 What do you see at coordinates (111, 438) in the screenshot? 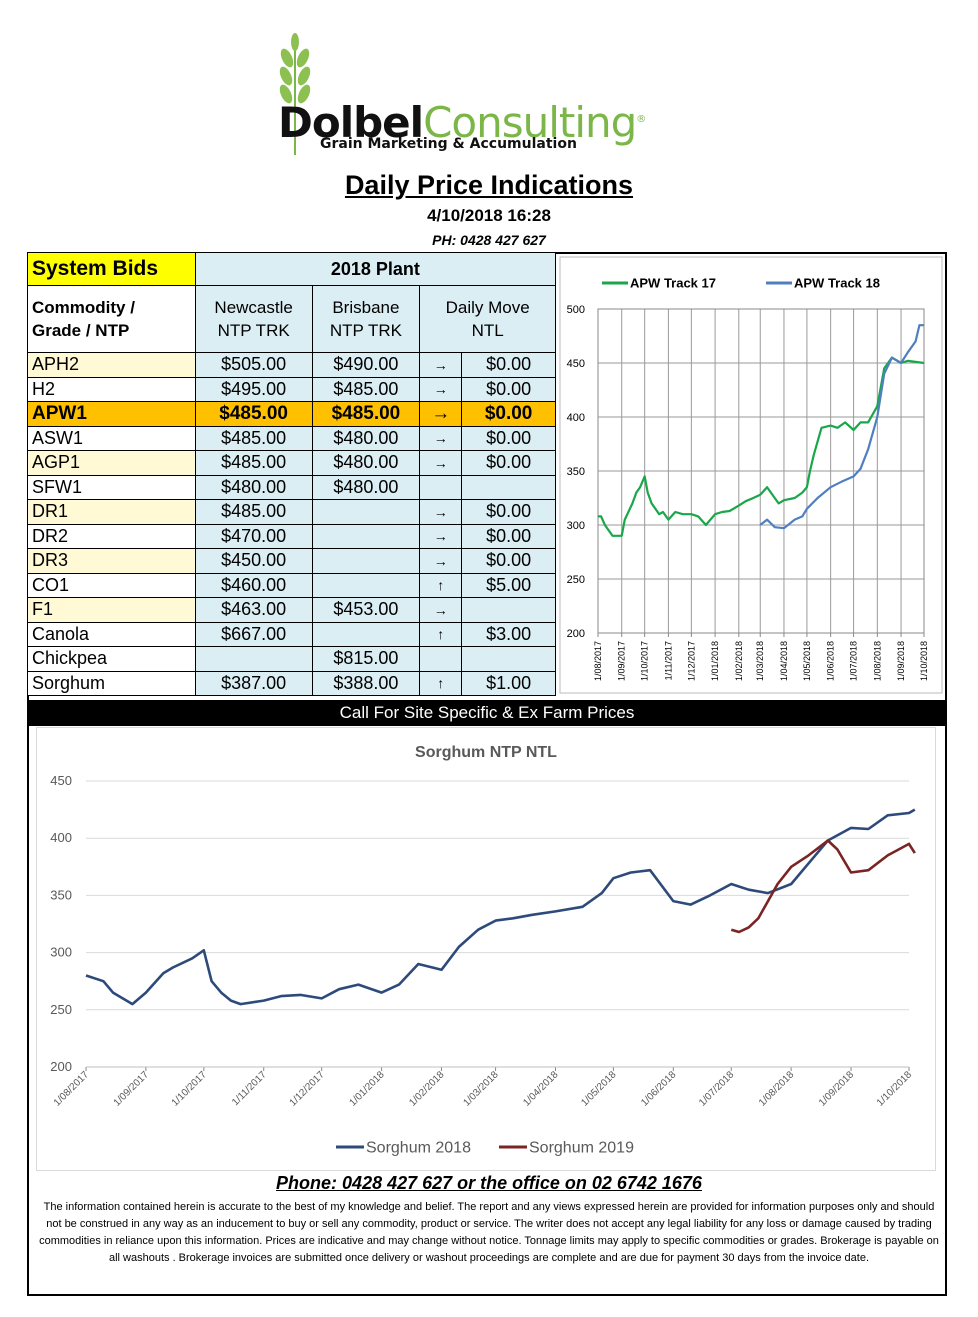
I see `grade-cell: ASW1` at bounding box center [111, 438].